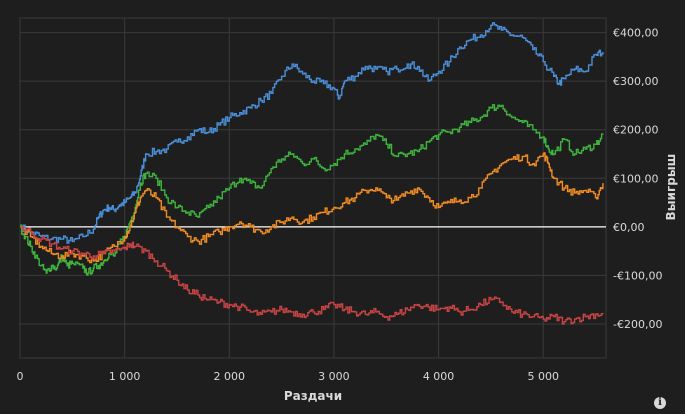 The image size is (685, 414). Describe the element at coordinates (636, 130) in the screenshot. I see `y-tick-label: €200,00` at that location.